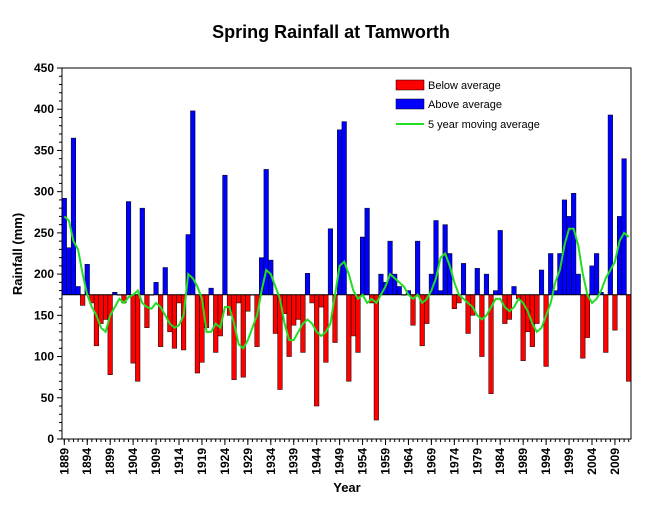  What do you see at coordinates (248, 461) in the screenshot?
I see `x-tick-label: 1929` at bounding box center [248, 461].